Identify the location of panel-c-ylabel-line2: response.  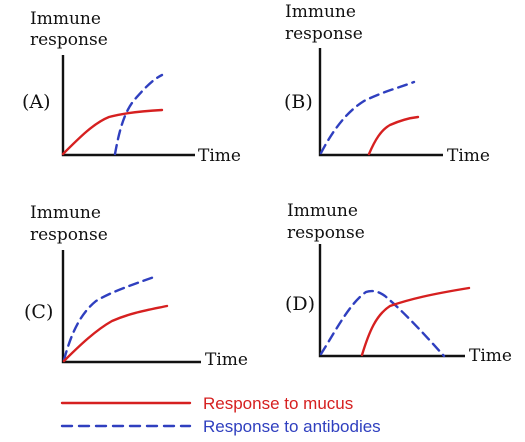
(69, 235).